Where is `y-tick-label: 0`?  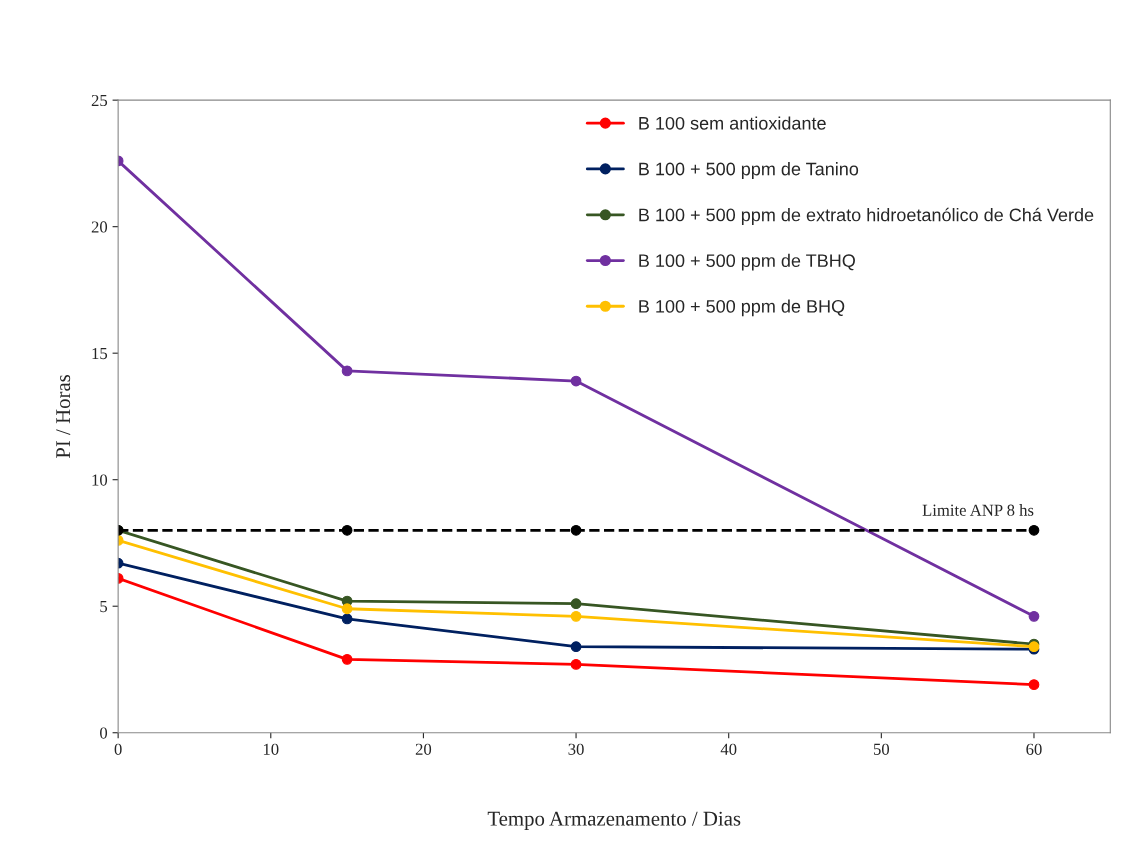
y-tick-label: 0 is located at coordinates (104, 733).